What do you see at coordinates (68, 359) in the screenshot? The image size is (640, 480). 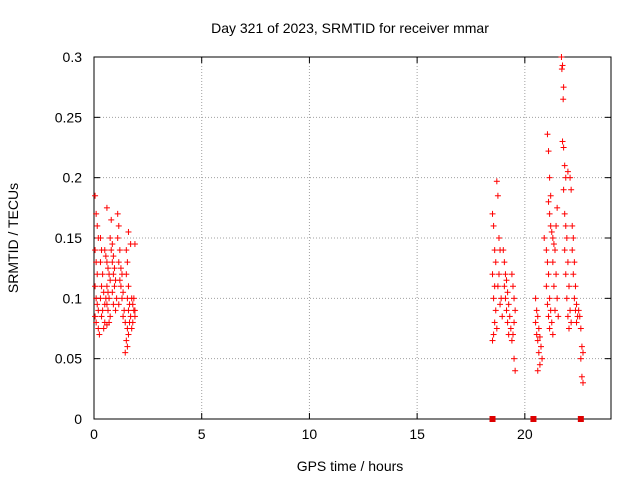 I see `y-tick-label: 0.05` at bounding box center [68, 359].